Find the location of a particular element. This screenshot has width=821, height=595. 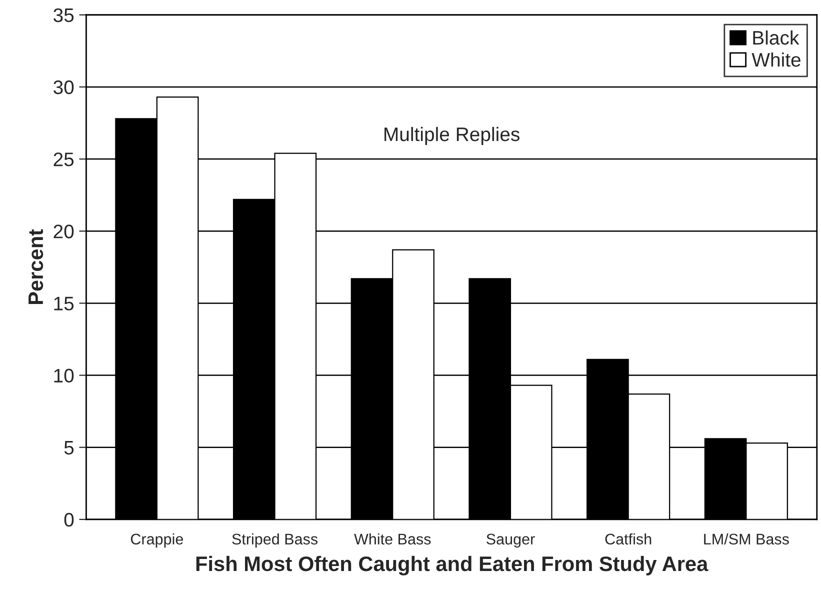

x-tick-label: Striped Bass is located at coordinates (275, 540).